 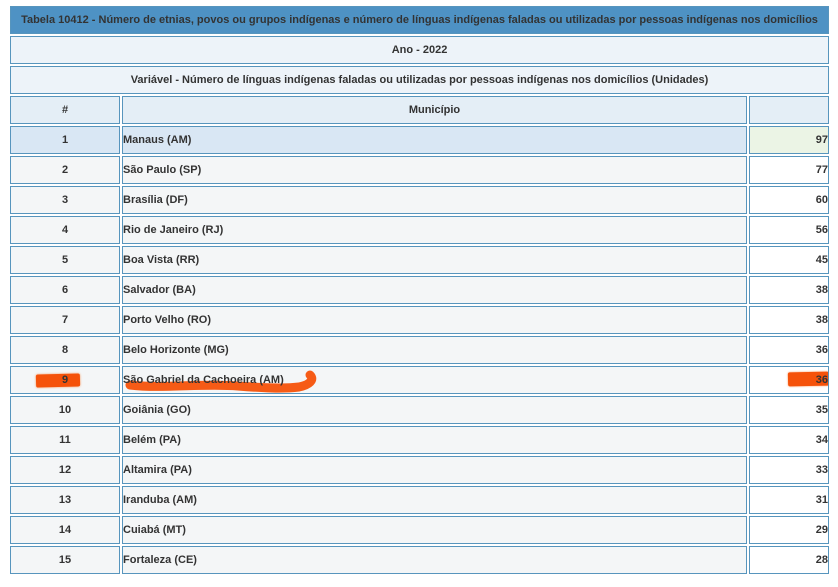 I want to click on table-row: 14 Cuiabá (MT) 29, so click(x=420, y=530).